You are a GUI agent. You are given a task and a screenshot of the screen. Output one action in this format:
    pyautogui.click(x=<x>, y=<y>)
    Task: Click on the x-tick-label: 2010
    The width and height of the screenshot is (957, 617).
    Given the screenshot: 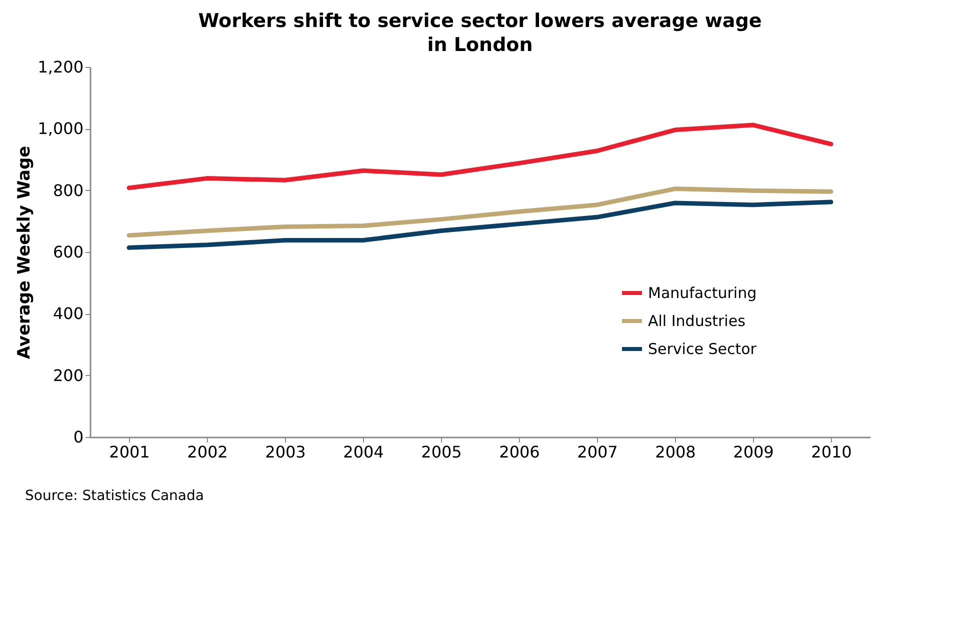 What is the action you would take?
    pyautogui.click(x=831, y=452)
    